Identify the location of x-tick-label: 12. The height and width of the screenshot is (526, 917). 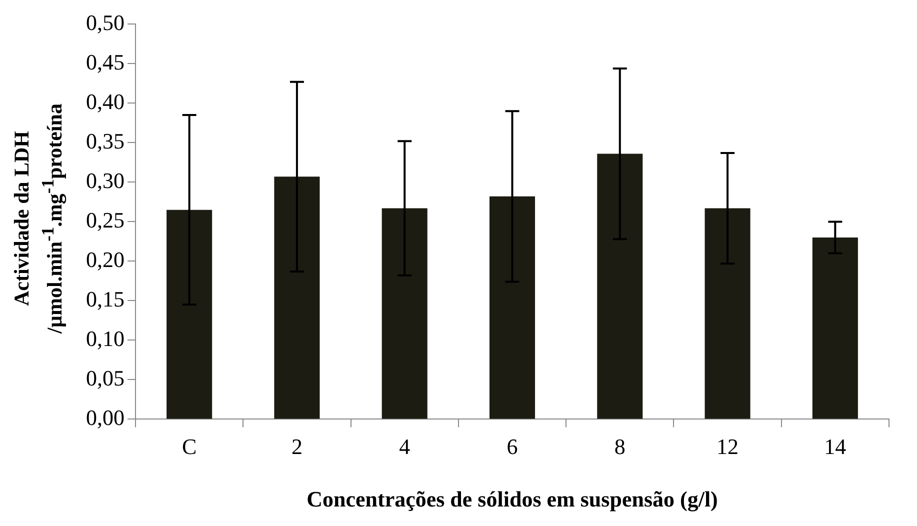
(727, 447).